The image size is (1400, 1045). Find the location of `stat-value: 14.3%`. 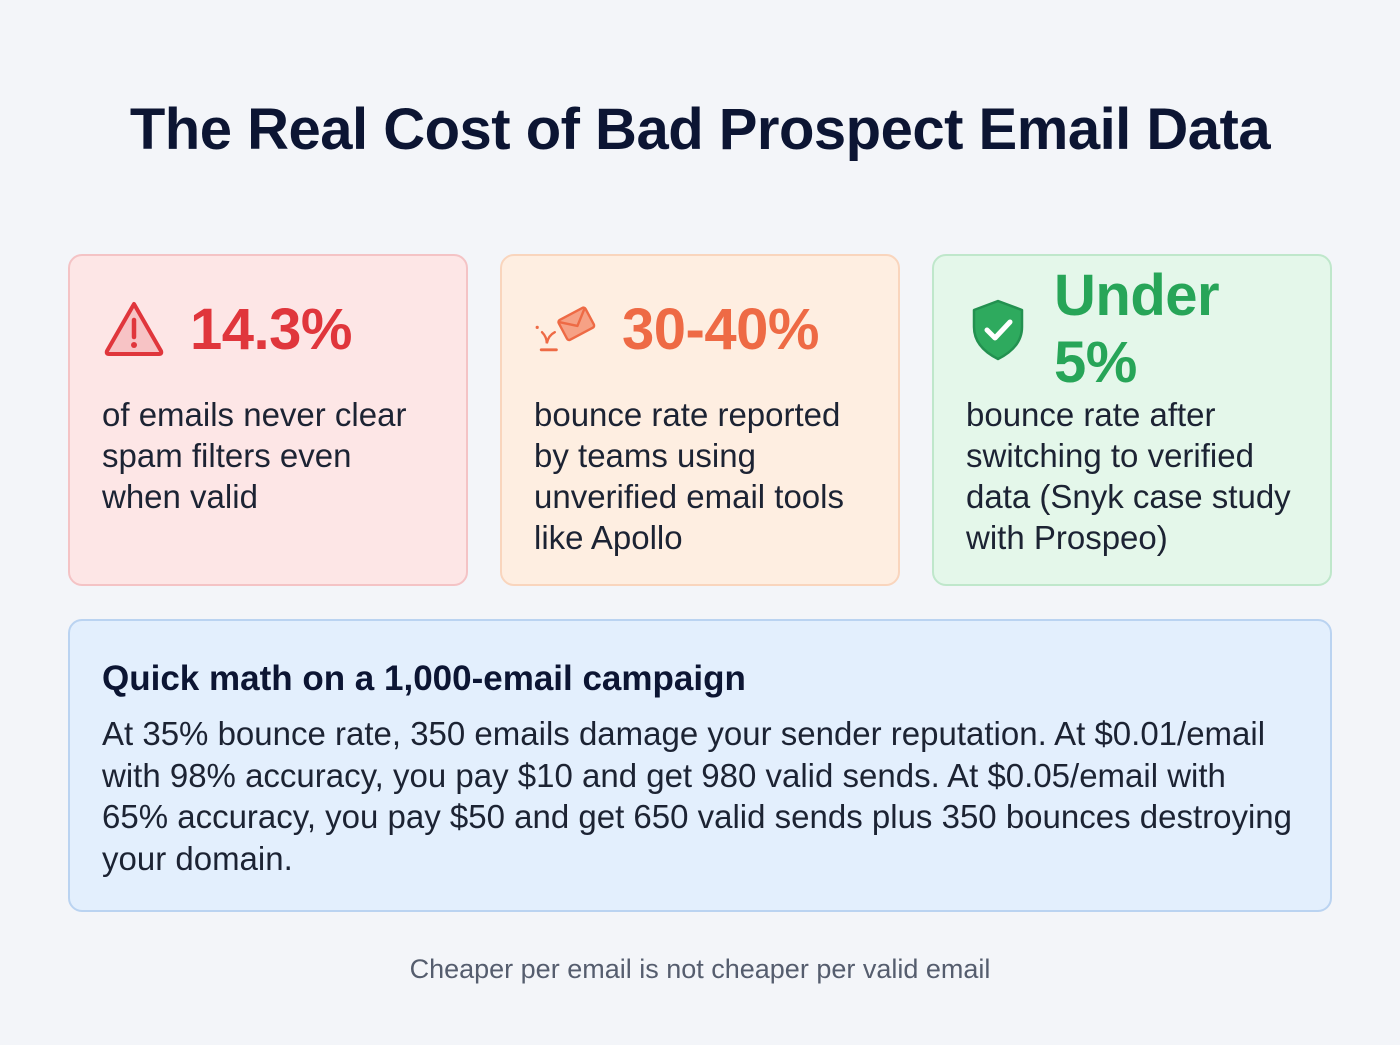

stat-value: 14.3% is located at coordinates (271, 329).